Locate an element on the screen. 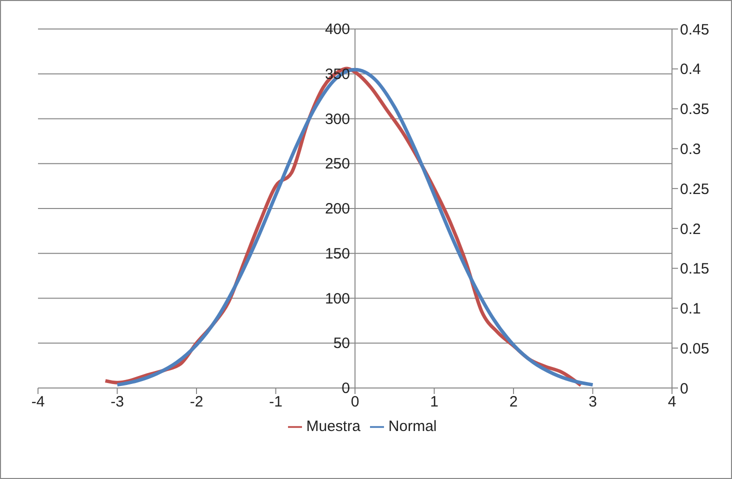  x-tick-label: -1 is located at coordinates (275, 402).